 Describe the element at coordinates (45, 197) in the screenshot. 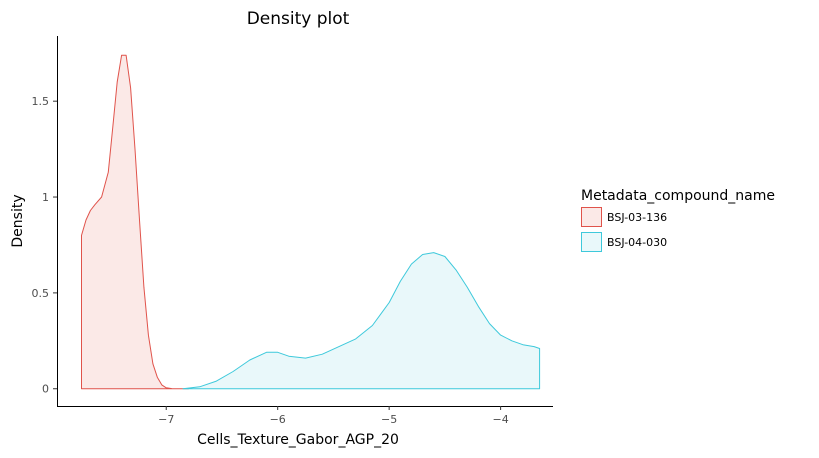

I see `y-tick-label: 1` at that location.